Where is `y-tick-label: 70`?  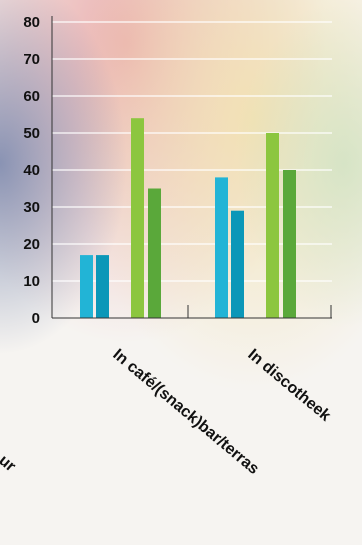 y-tick-label: 70 is located at coordinates (31, 59).